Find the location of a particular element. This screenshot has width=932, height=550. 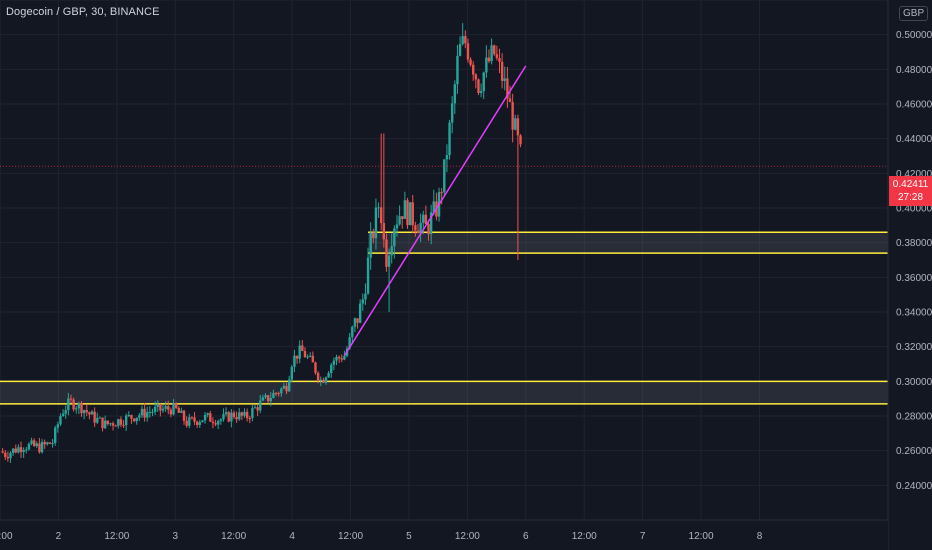

x-axis-bg is located at coordinates (444, 535).